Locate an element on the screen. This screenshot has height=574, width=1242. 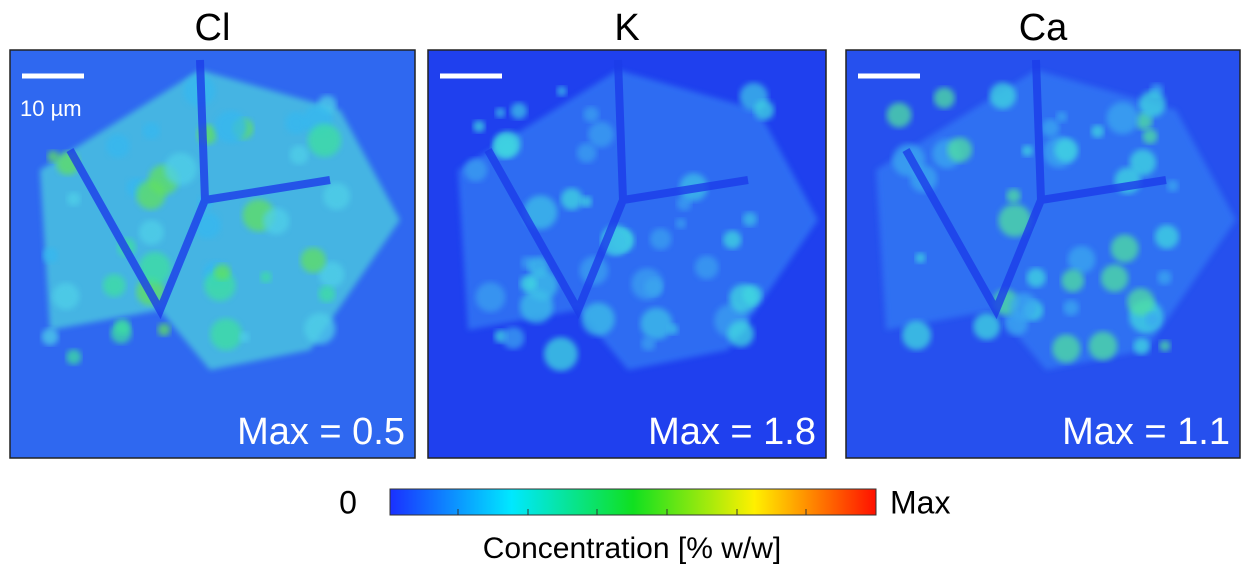
colorbar-max: Max is located at coordinates (920, 502).